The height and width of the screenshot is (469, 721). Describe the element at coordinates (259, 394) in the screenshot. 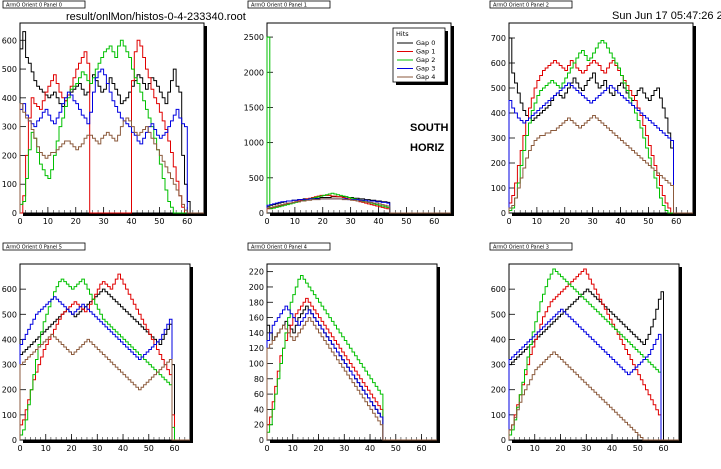

I see `y-tick-label: 60` at that location.